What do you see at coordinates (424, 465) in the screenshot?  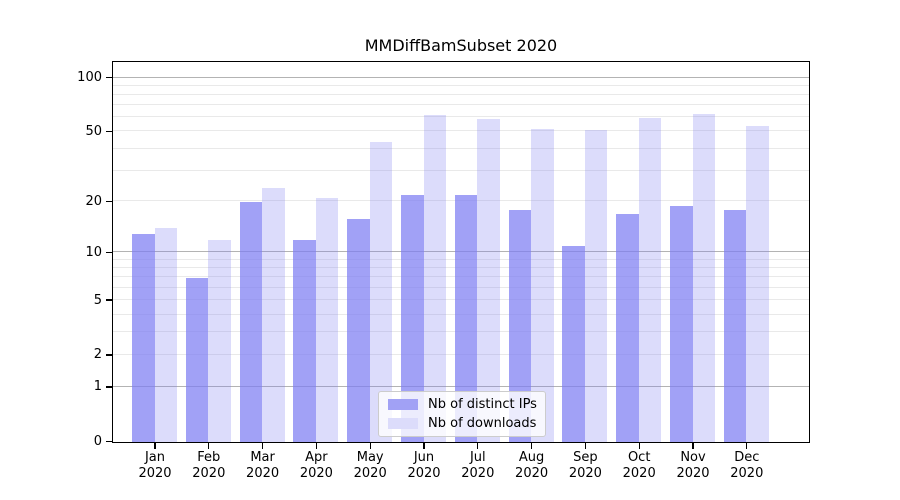 I see `x-tick-label-jun: Jun 2020` at bounding box center [424, 465].